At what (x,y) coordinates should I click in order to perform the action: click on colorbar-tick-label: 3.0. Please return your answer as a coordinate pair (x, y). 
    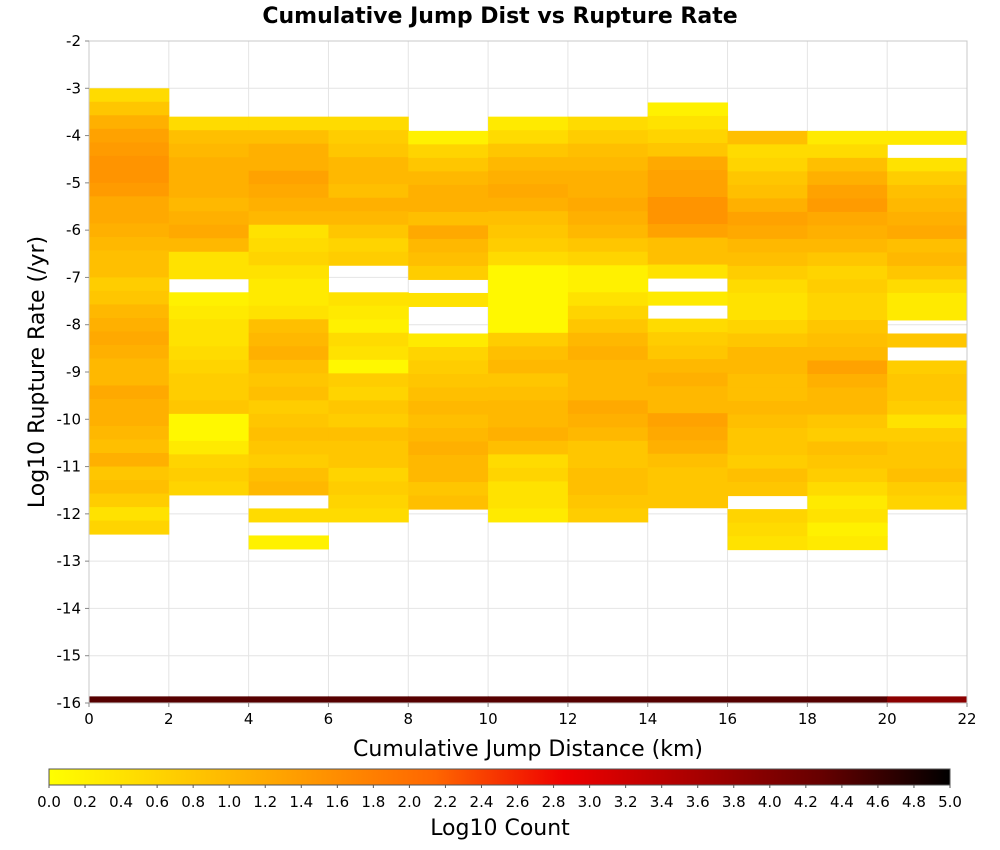
    Looking at the image, I should click on (590, 802).